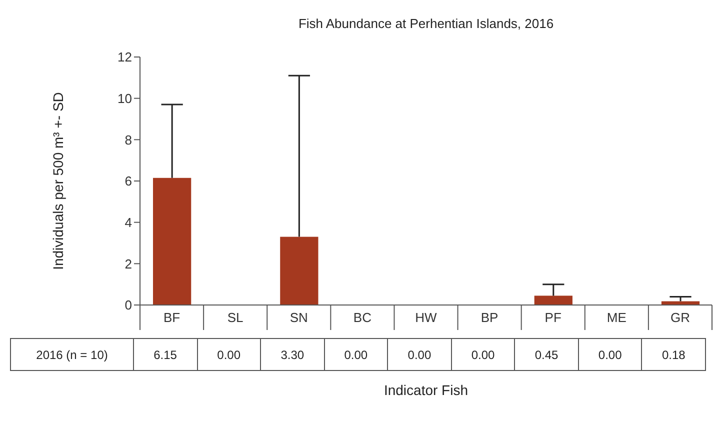 The height and width of the screenshot is (422, 719). Describe the element at coordinates (680, 317) in the screenshot. I see `x-tick-label: GR` at that location.